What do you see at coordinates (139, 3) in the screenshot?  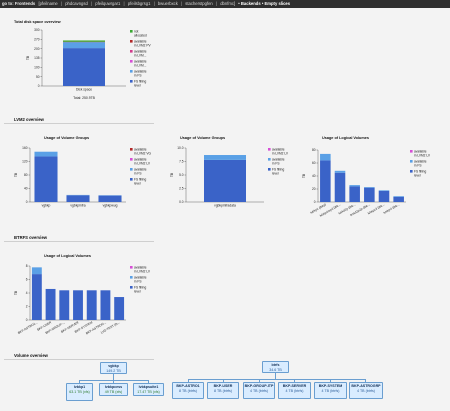 I see `nav-link-3: pfeilsbgrsg1` at bounding box center [139, 3].